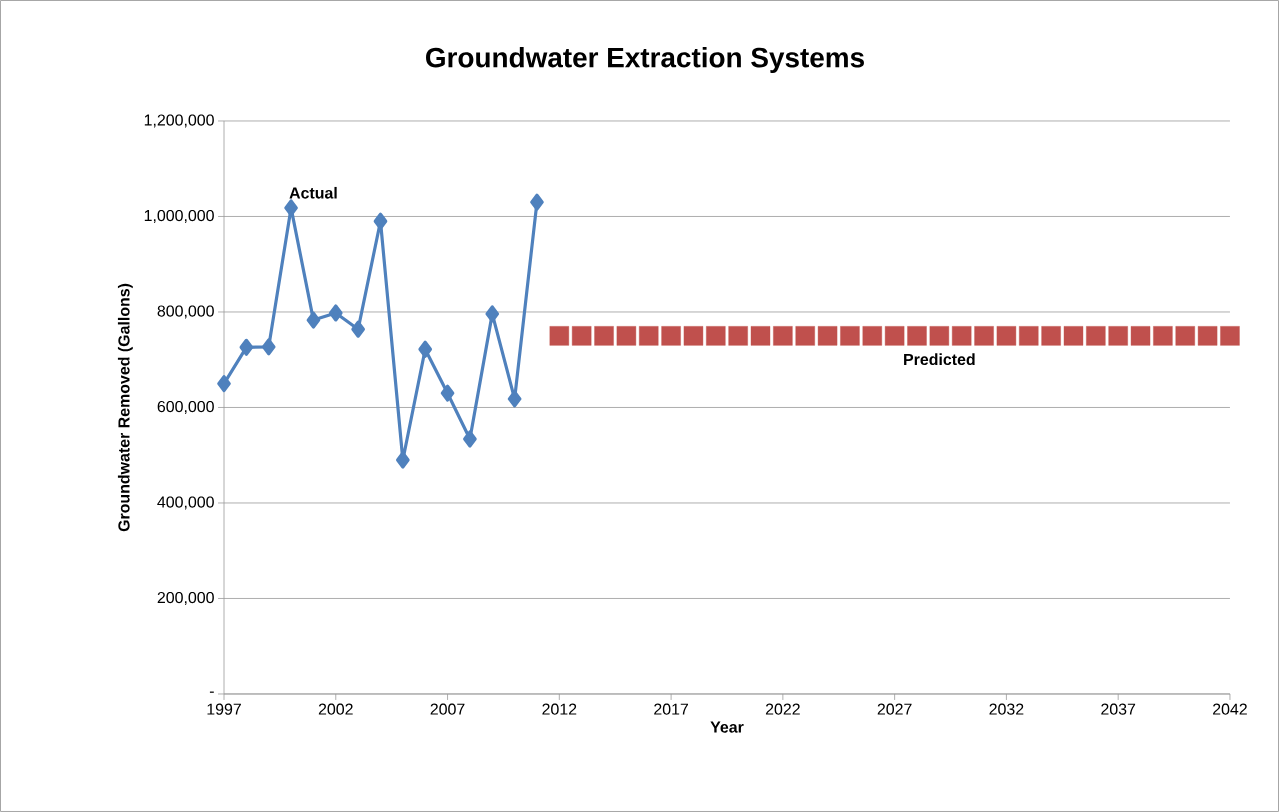 This screenshot has height=812, width=1279. Describe the element at coordinates (939, 359) in the screenshot. I see `series-label: Predicted` at that location.